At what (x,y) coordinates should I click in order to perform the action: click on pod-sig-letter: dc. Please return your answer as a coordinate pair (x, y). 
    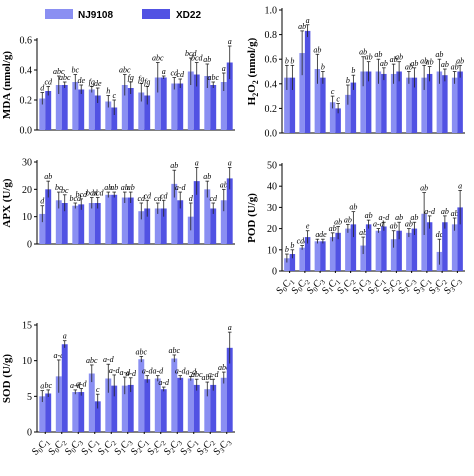
    Looking at the image, I should click on (440, 234).